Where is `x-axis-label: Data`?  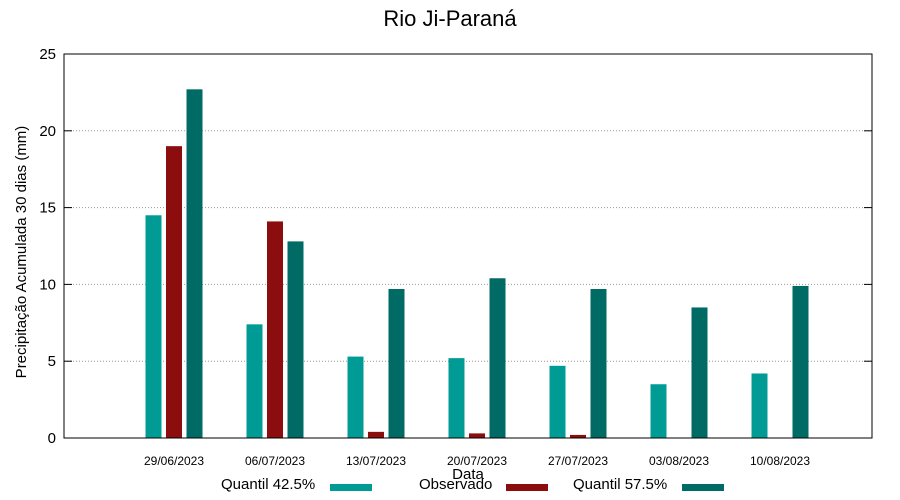
x-axis-label: Data is located at coordinates (468, 474).